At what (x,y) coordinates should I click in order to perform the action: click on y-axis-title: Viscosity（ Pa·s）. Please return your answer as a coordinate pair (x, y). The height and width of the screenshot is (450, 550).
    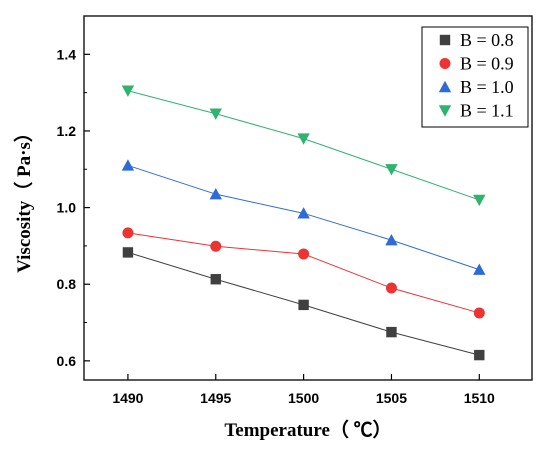
    Looking at the image, I should click on (23, 198).